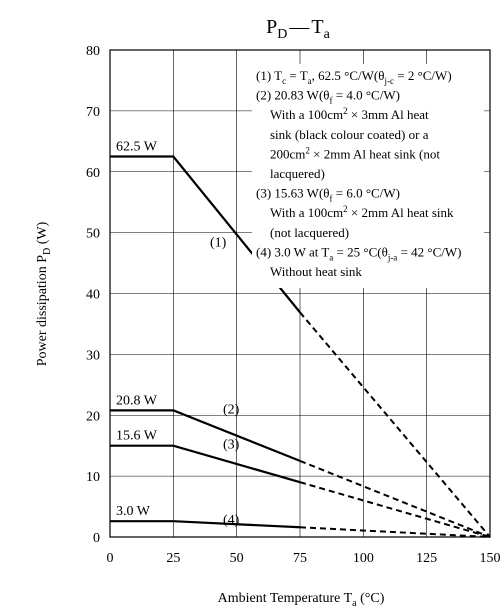 This screenshot has width=500, height=613. Describe the element at coordinates (137, 400) in the screenshot. I see `series-2-value-label: 20.8 W` at that location.